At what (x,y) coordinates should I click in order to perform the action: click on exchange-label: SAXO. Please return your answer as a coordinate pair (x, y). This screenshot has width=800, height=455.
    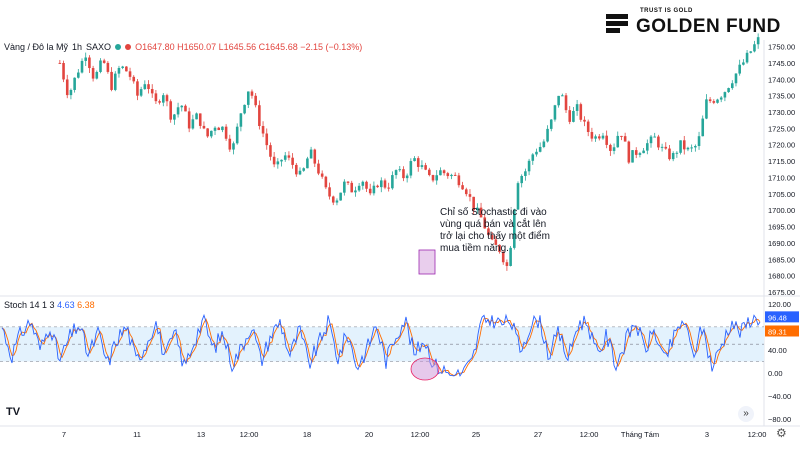
    Looking at the image, I should click on (99, 47).